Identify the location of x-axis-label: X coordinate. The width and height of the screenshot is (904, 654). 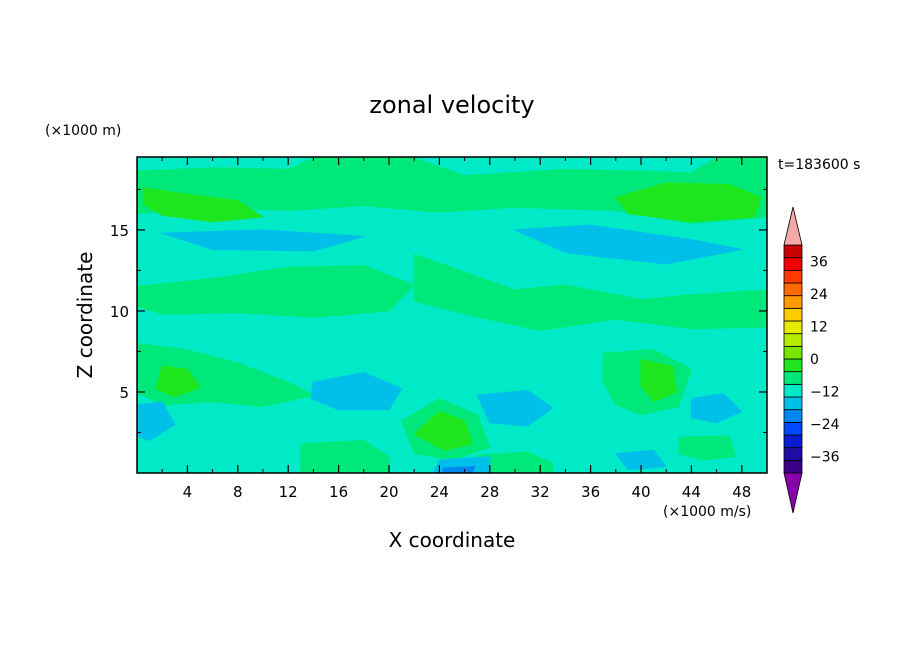
(452, 540).